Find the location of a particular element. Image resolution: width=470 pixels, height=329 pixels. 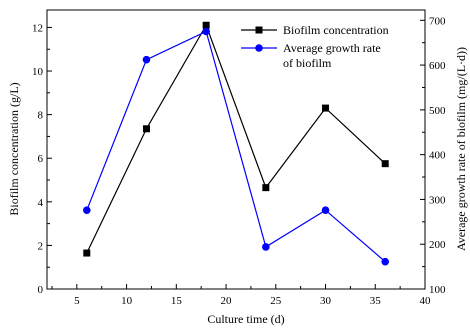

y-right-tick-label: 100 is located at coordinates (437, 290).